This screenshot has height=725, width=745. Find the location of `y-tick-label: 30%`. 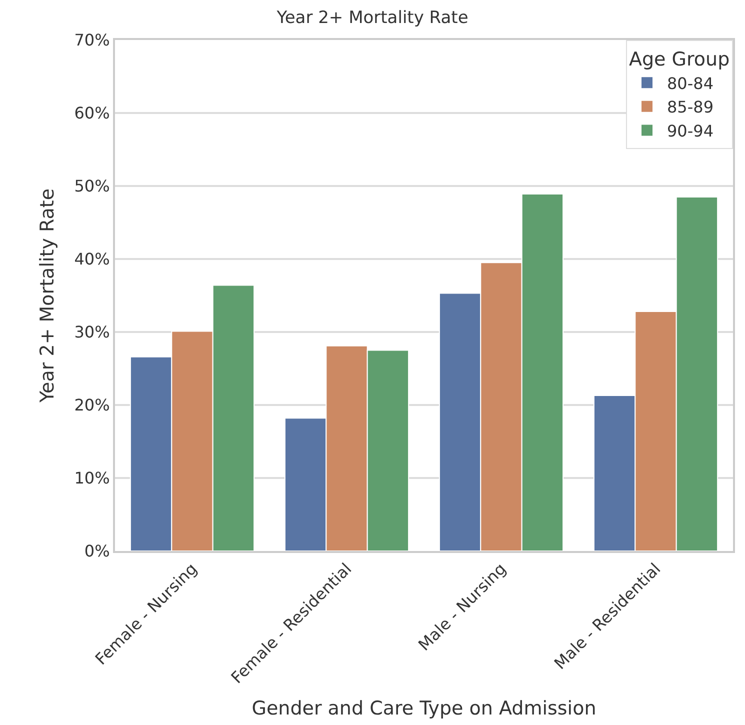

y-tick-label: 30% is located at coordinates (92, 332).